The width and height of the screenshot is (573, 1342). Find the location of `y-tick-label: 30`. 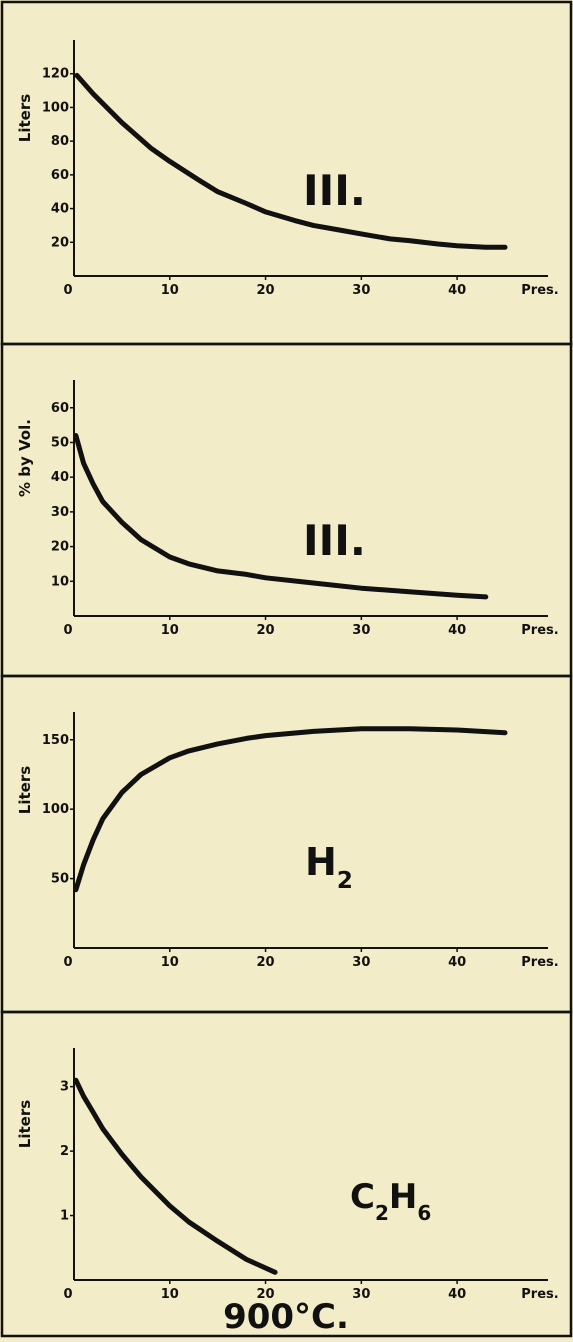

y-tick-label: 30 is located at coordinates (60, 512).